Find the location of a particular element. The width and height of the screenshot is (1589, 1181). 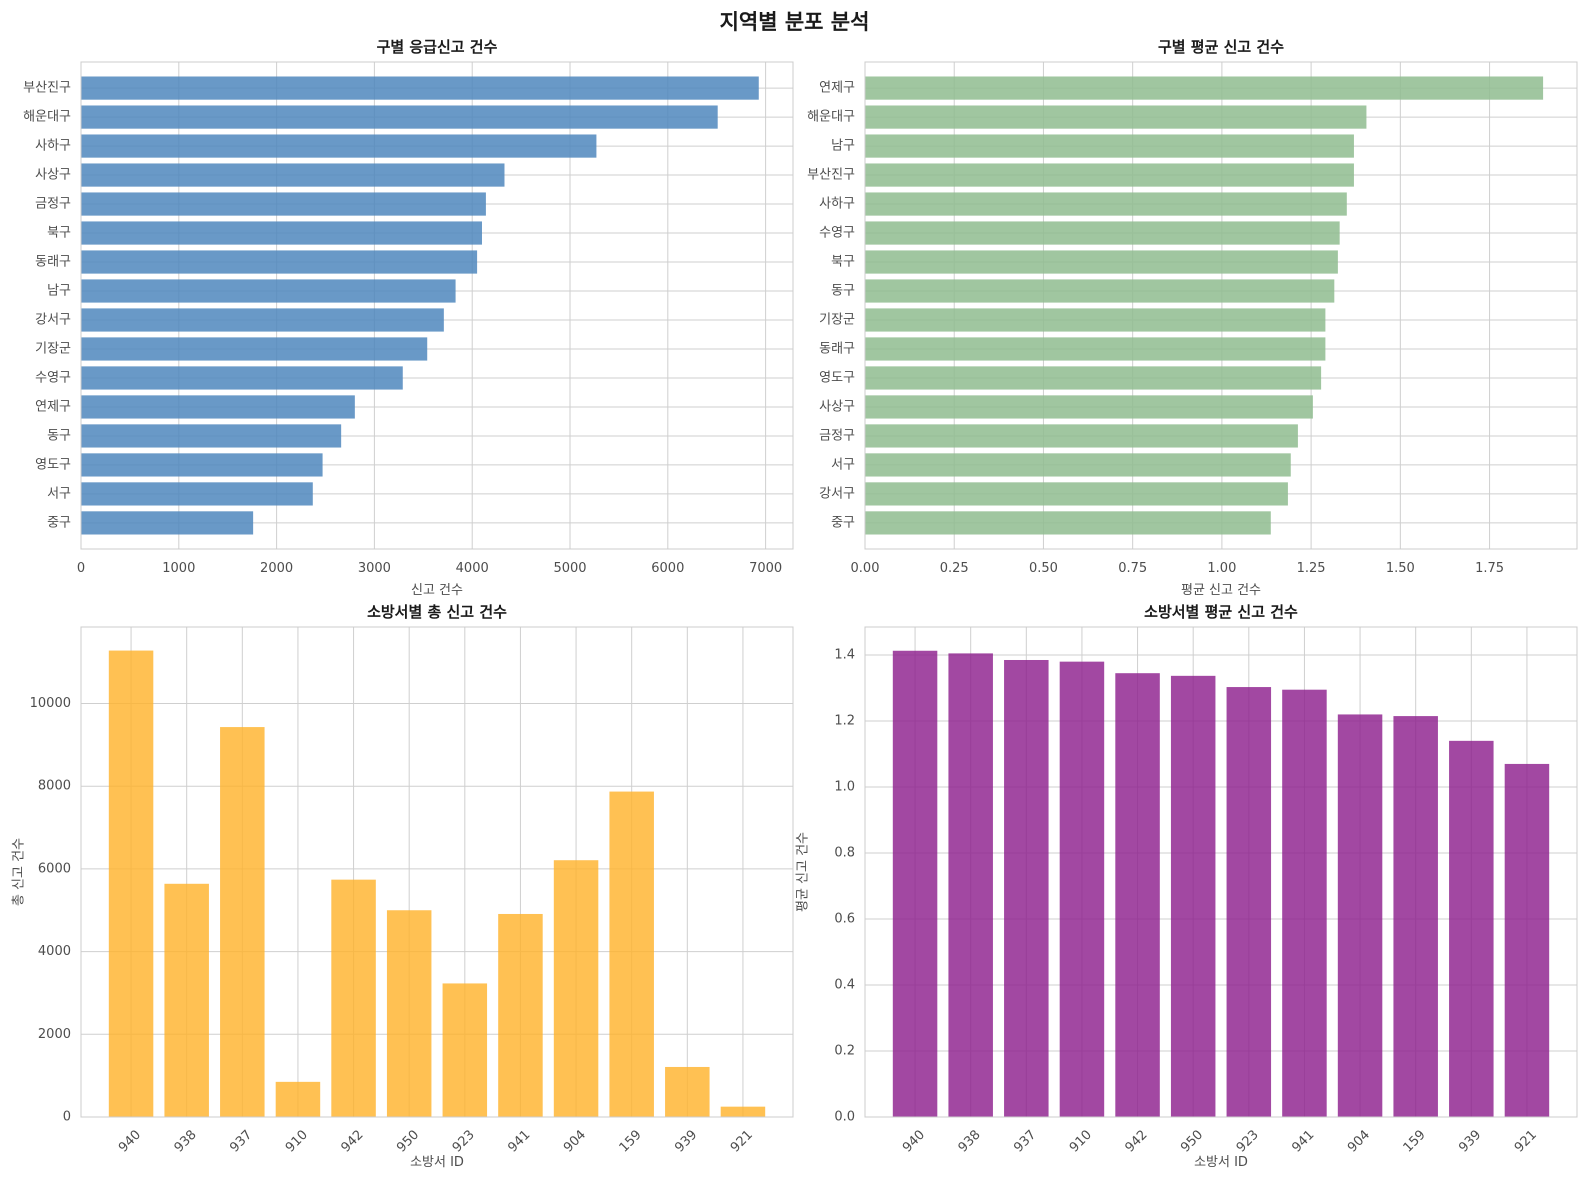

y-tick-label: 영도구 is located at coordinates (53, 464).